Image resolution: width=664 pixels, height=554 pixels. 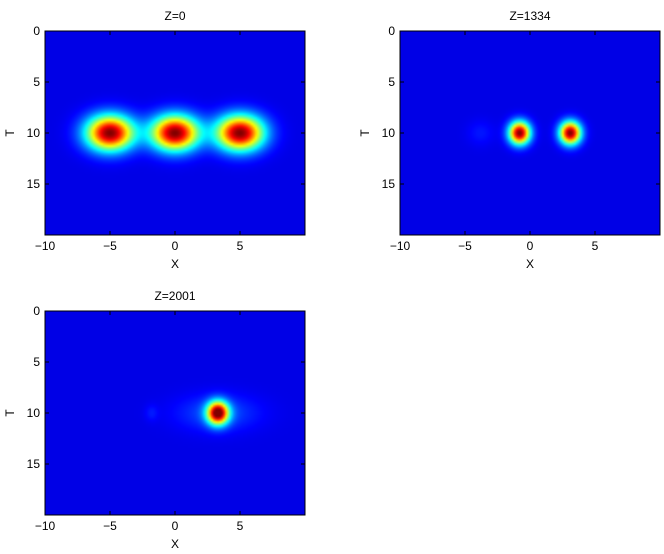 What do you see at coordinates (174, 296) in the screenshot?
I see `panel-title: Z=2001` at bounding box center [174, 296].